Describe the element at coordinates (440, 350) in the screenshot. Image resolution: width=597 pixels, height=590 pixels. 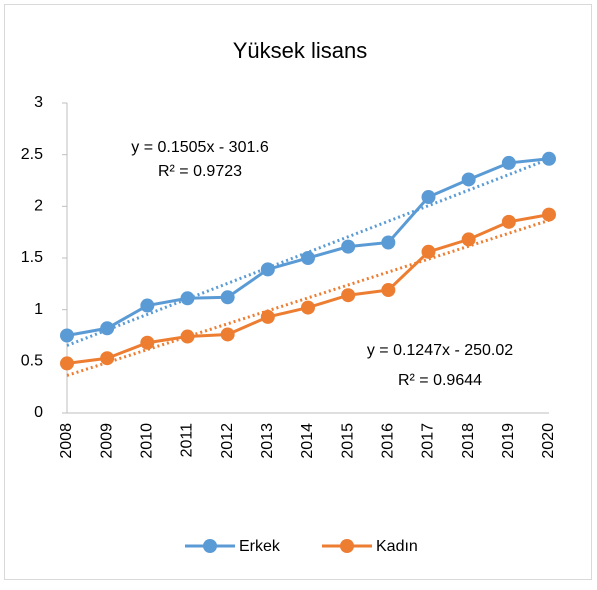
I see `annotation: y = 0.1247x - 250.02` at that location.